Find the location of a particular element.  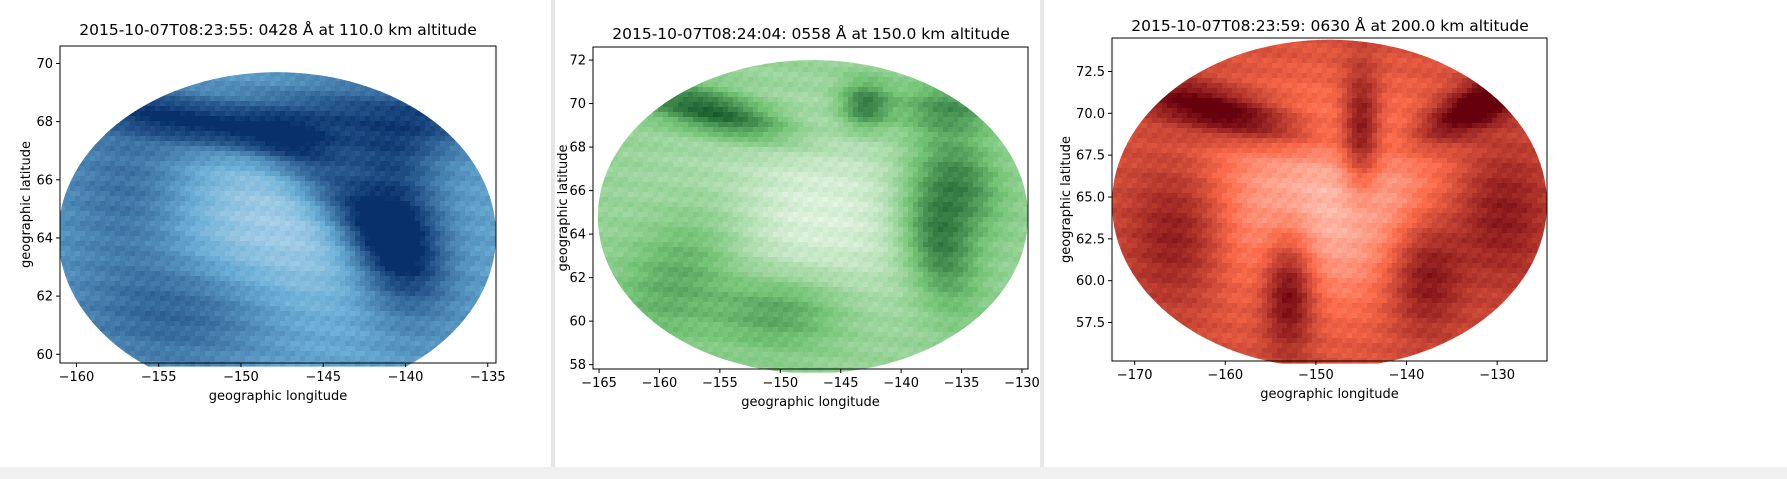

x-tick-label: −170 is located at coordinates (1135, 375).